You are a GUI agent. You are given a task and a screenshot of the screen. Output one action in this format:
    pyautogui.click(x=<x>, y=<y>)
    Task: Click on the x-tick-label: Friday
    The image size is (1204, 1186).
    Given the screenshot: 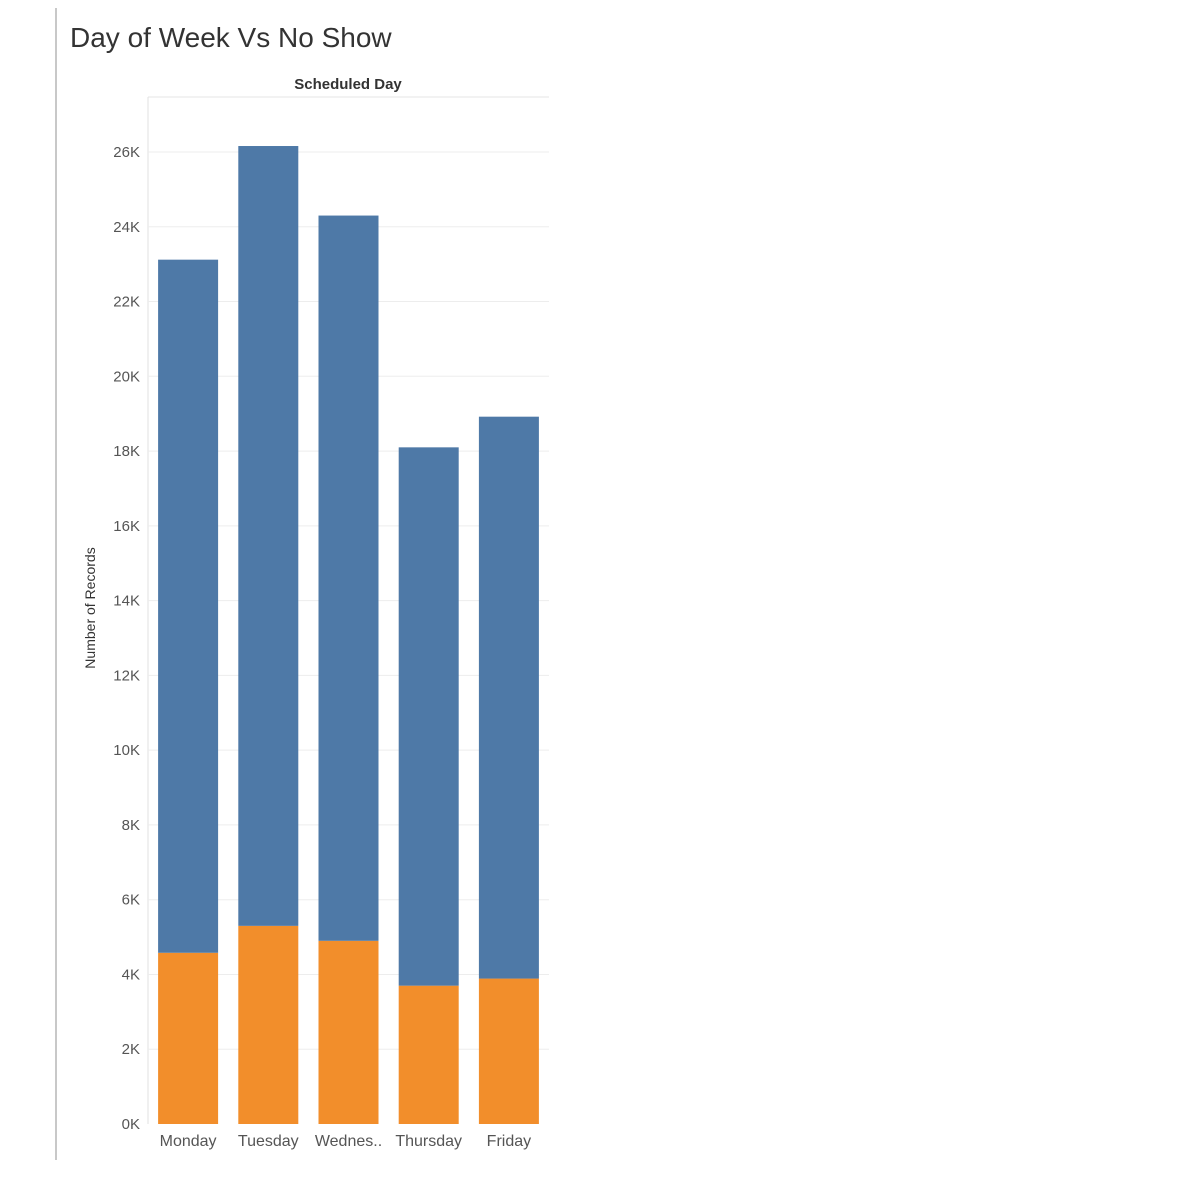 What is the action you would take?
    pyautogui.click(x=509, y=1141)
    